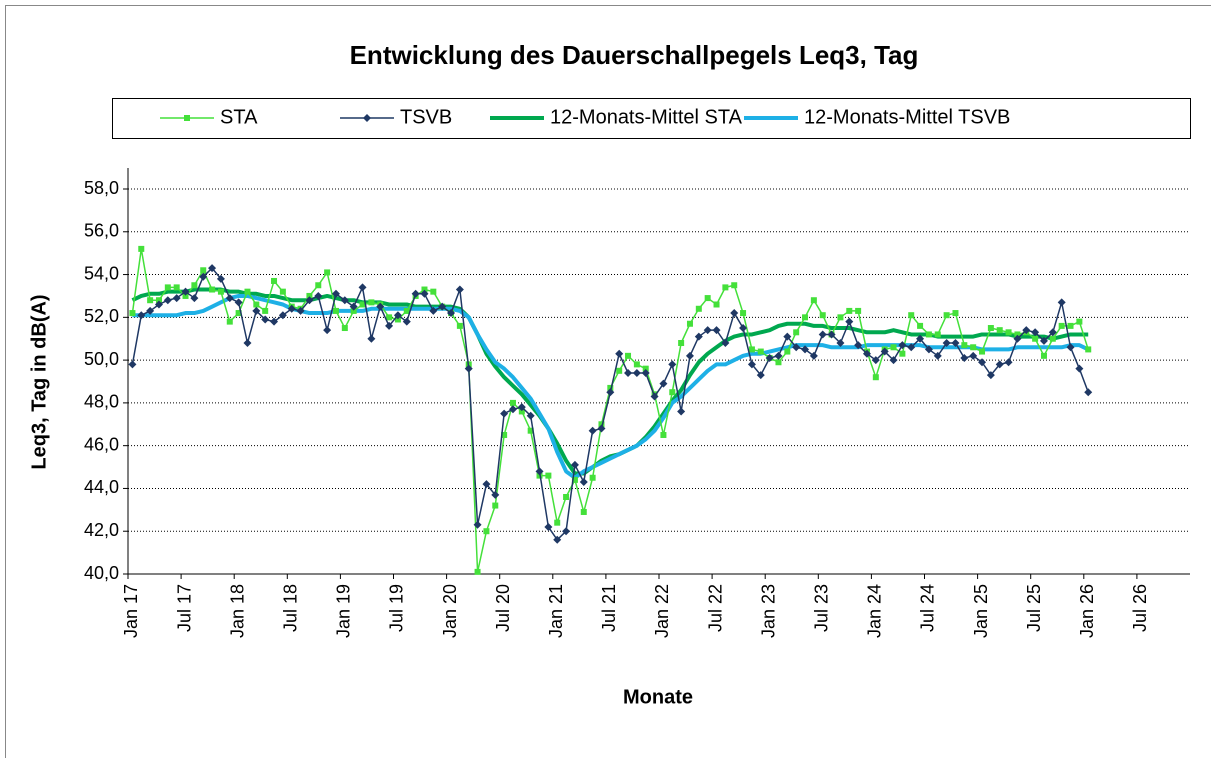  What do you see at coordinates (662, 611) in the screenshot?
I see `x-tick-label: Jan 22` at bounding box center [662, 611].